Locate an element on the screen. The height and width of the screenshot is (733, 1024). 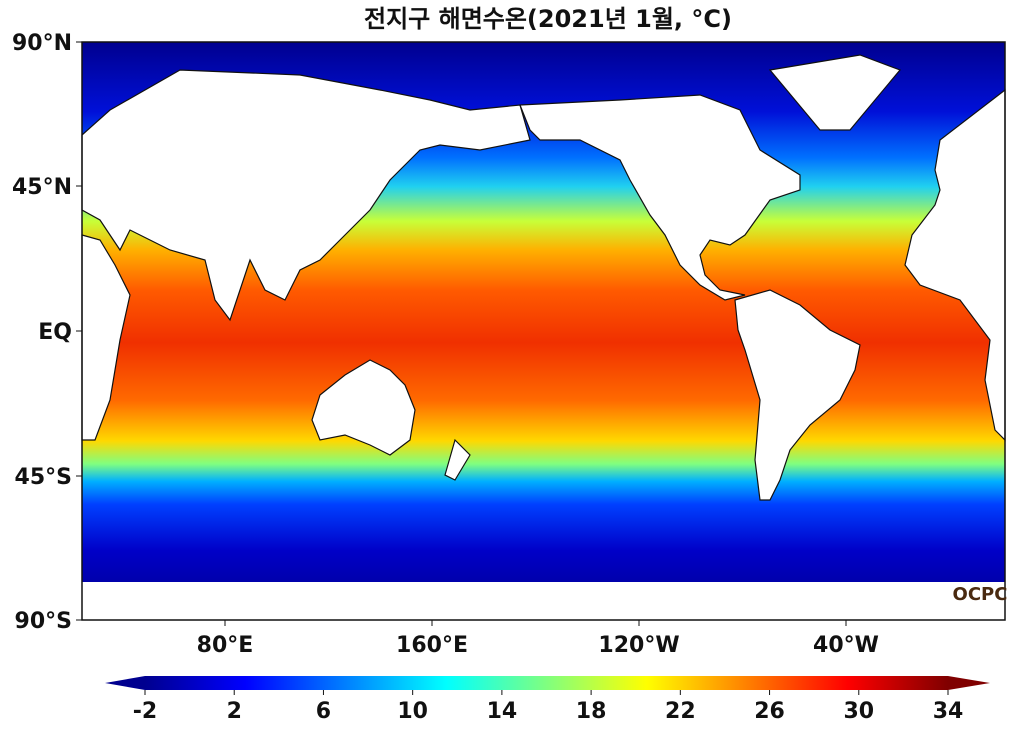
colorbar-tick-label: 6 is located at coordinates (323, 711).